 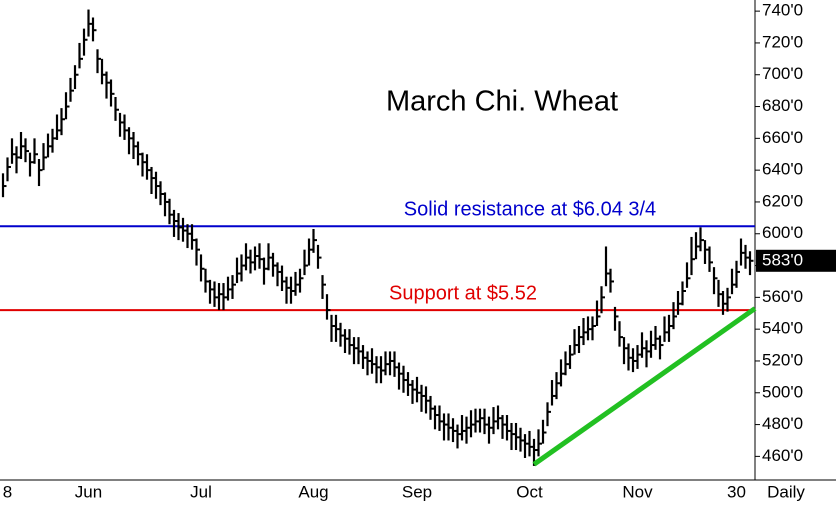 What do you see at coordinates (529, 491) in the screenshot?
I see `x-tick-label: Oct` at bounding box center [529, 491].